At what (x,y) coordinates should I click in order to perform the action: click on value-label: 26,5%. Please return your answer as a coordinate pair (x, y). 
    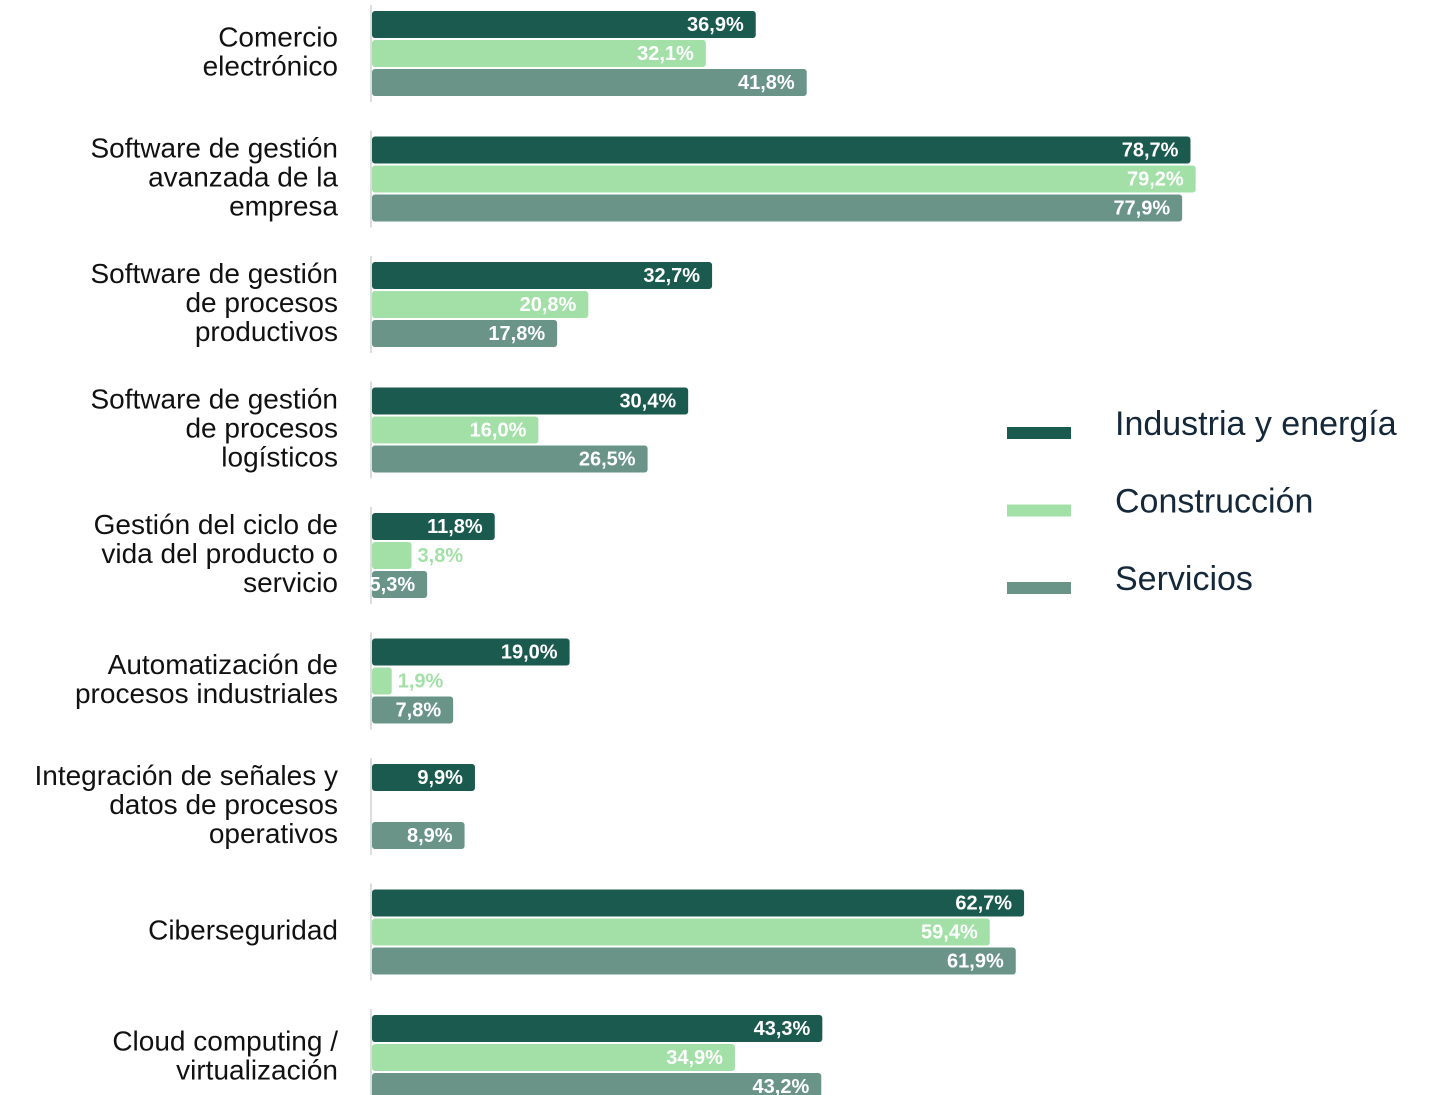
    Looking at the image, I should click on (607, 459).